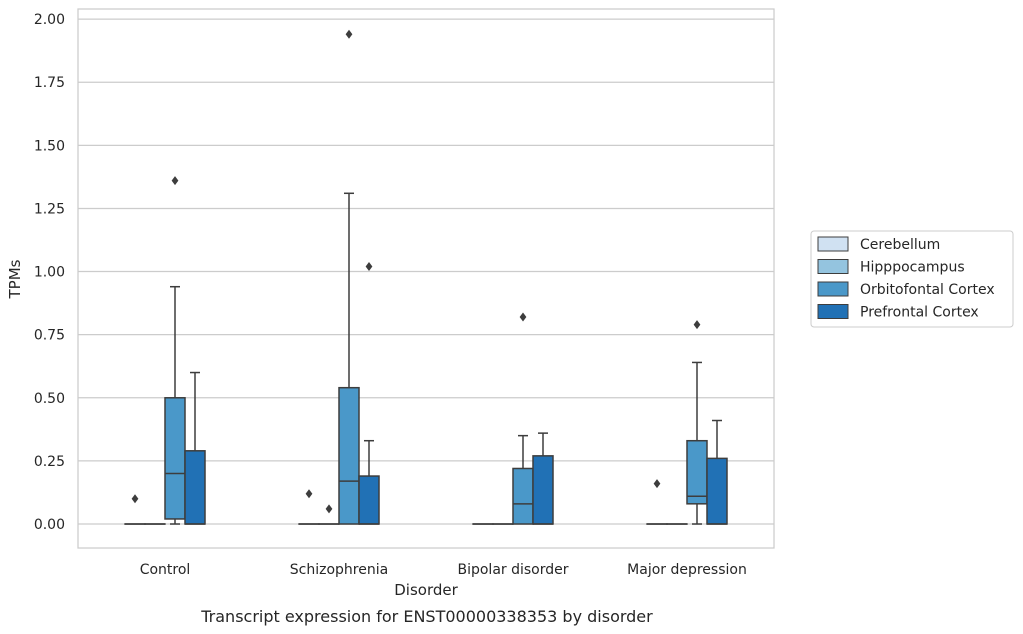  What do you see at coordinates (927, 290) in the screenshot?
I see `legend-label: Orbitofontal Cortex` at bounding box center [927, 290].